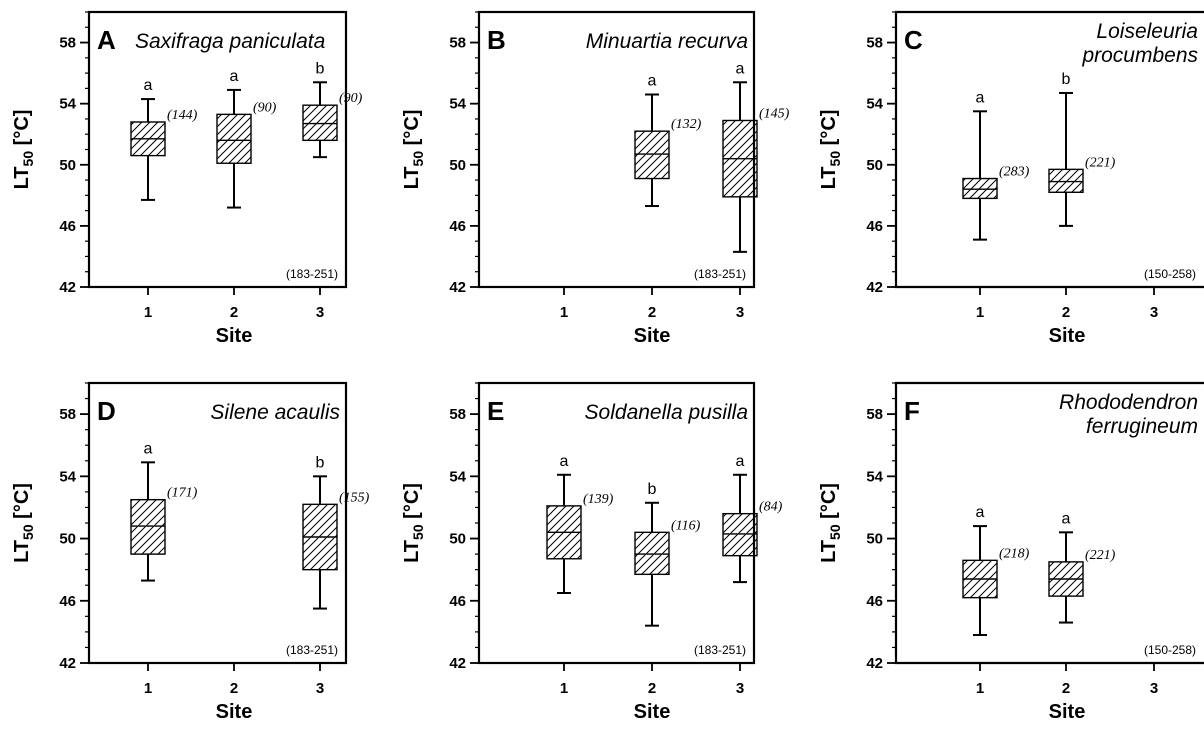  I want to click on box-site-1: a (283), so click(996, 165).